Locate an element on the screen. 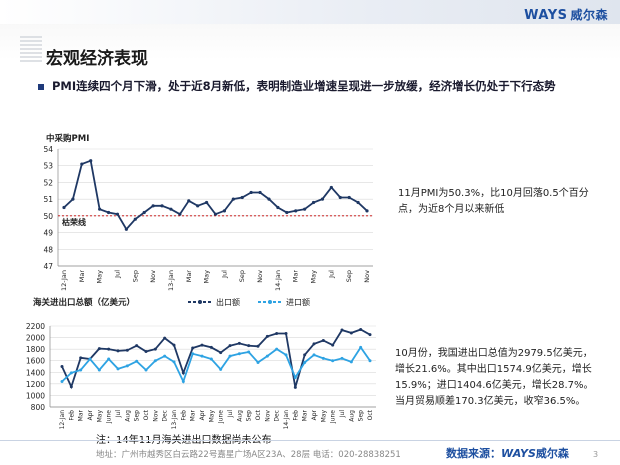 This screenshot has width=620, height=465. trade-x-tick-label: Oct is located at coordinates (258, 414).